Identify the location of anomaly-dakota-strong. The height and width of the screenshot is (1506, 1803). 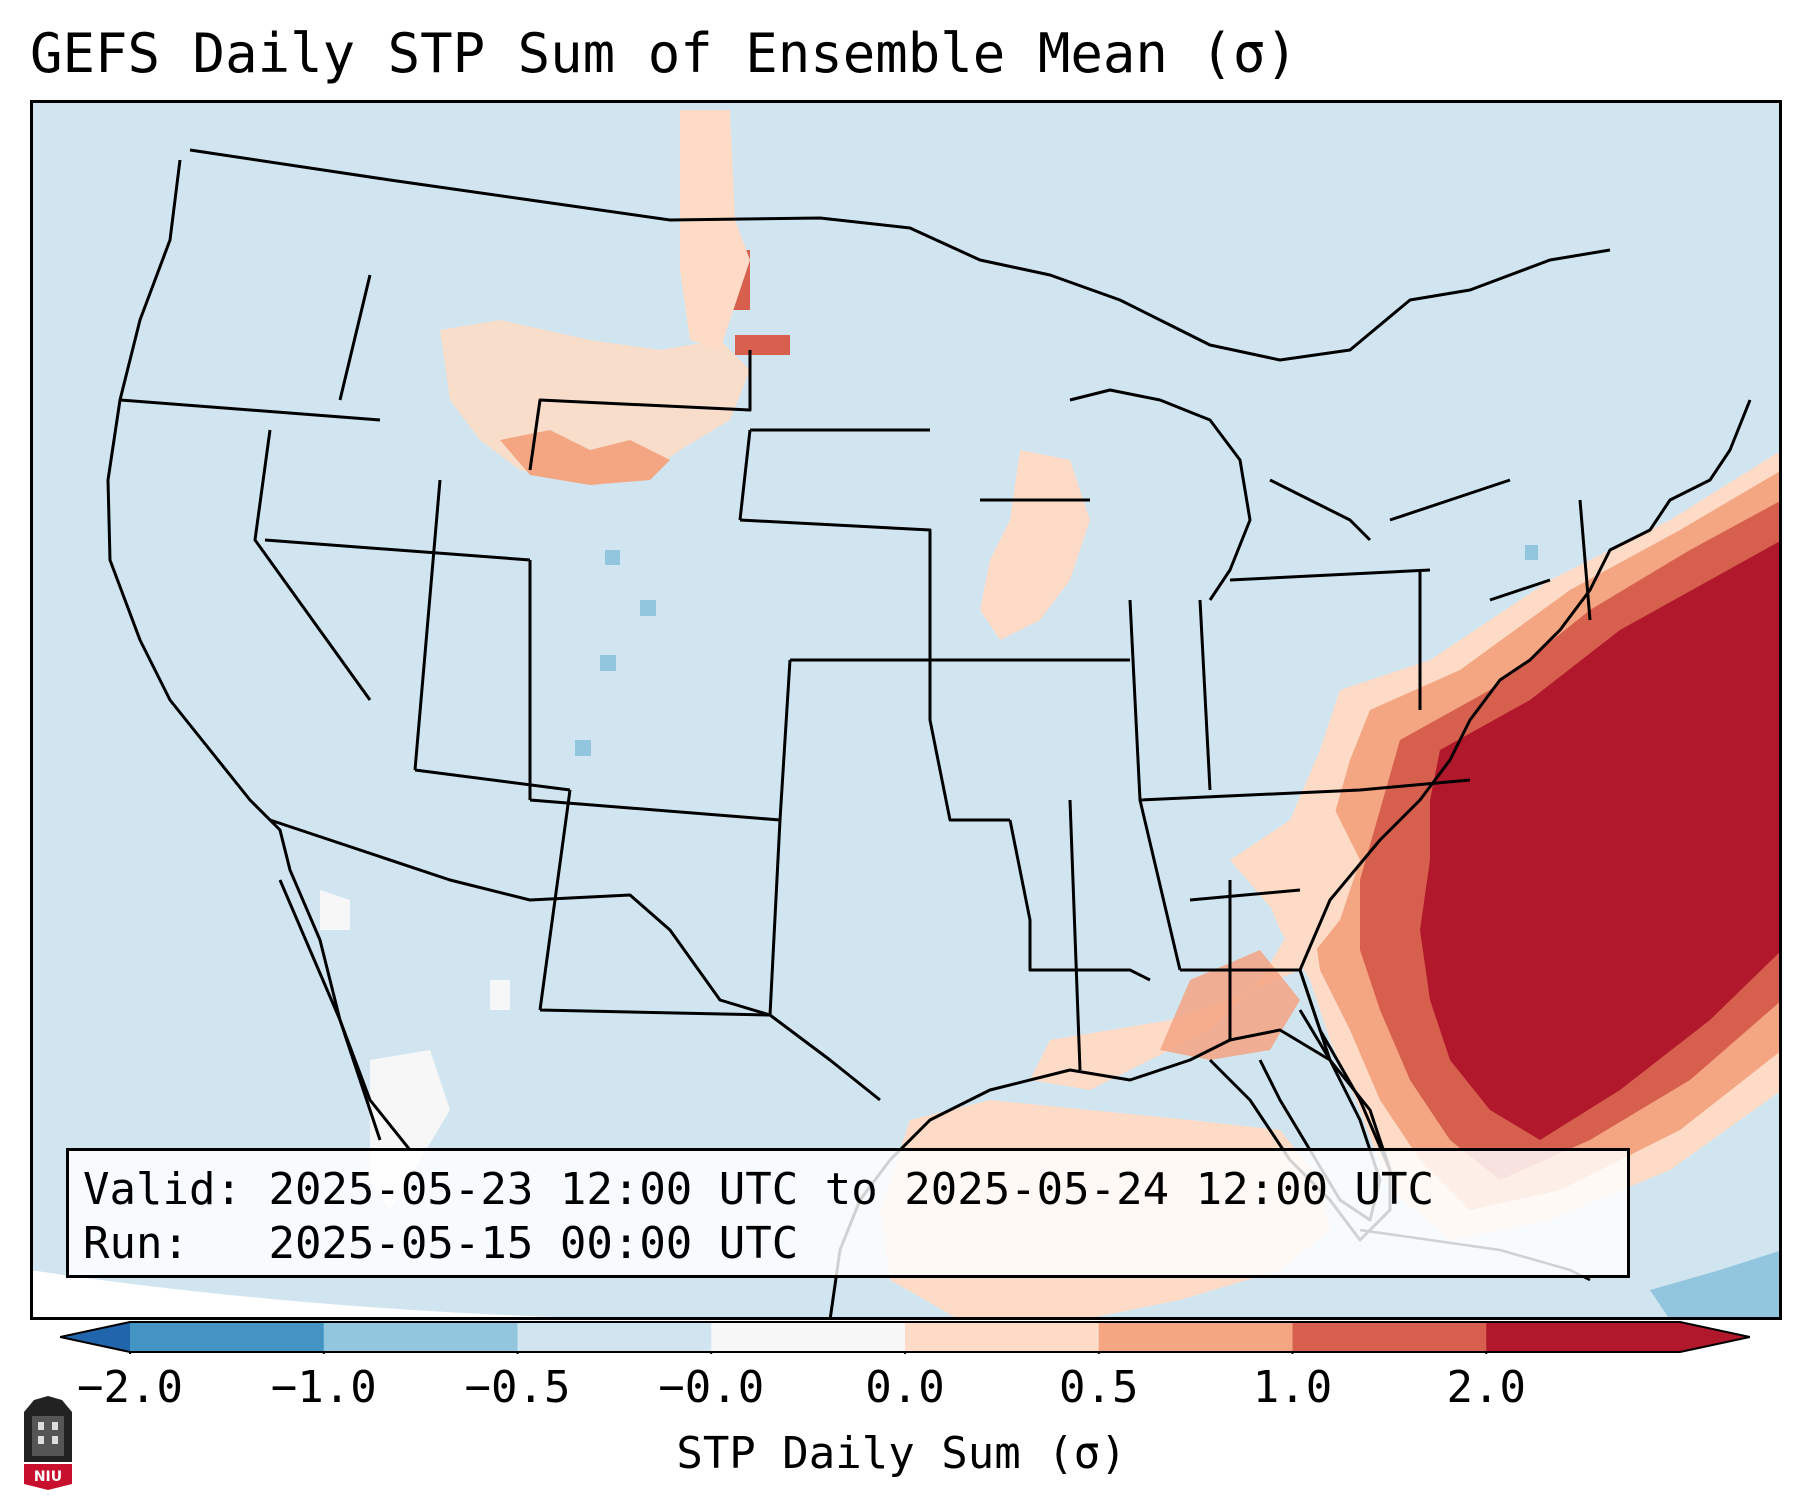
(760, 302).